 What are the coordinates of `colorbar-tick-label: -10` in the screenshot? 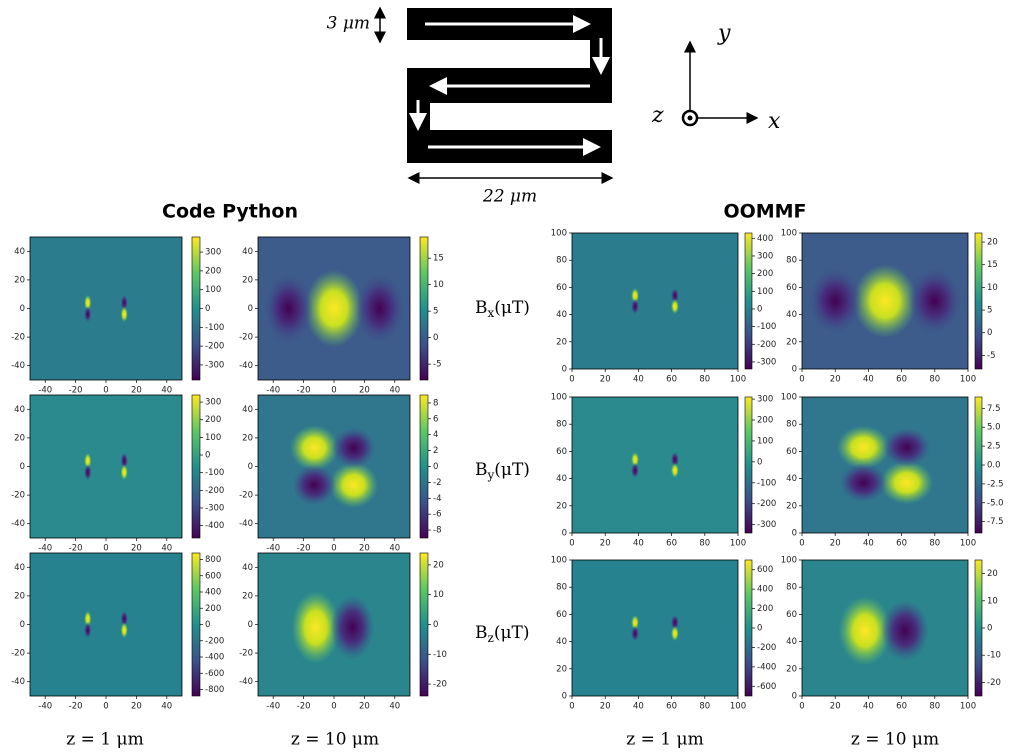 It's located at (994, 656).